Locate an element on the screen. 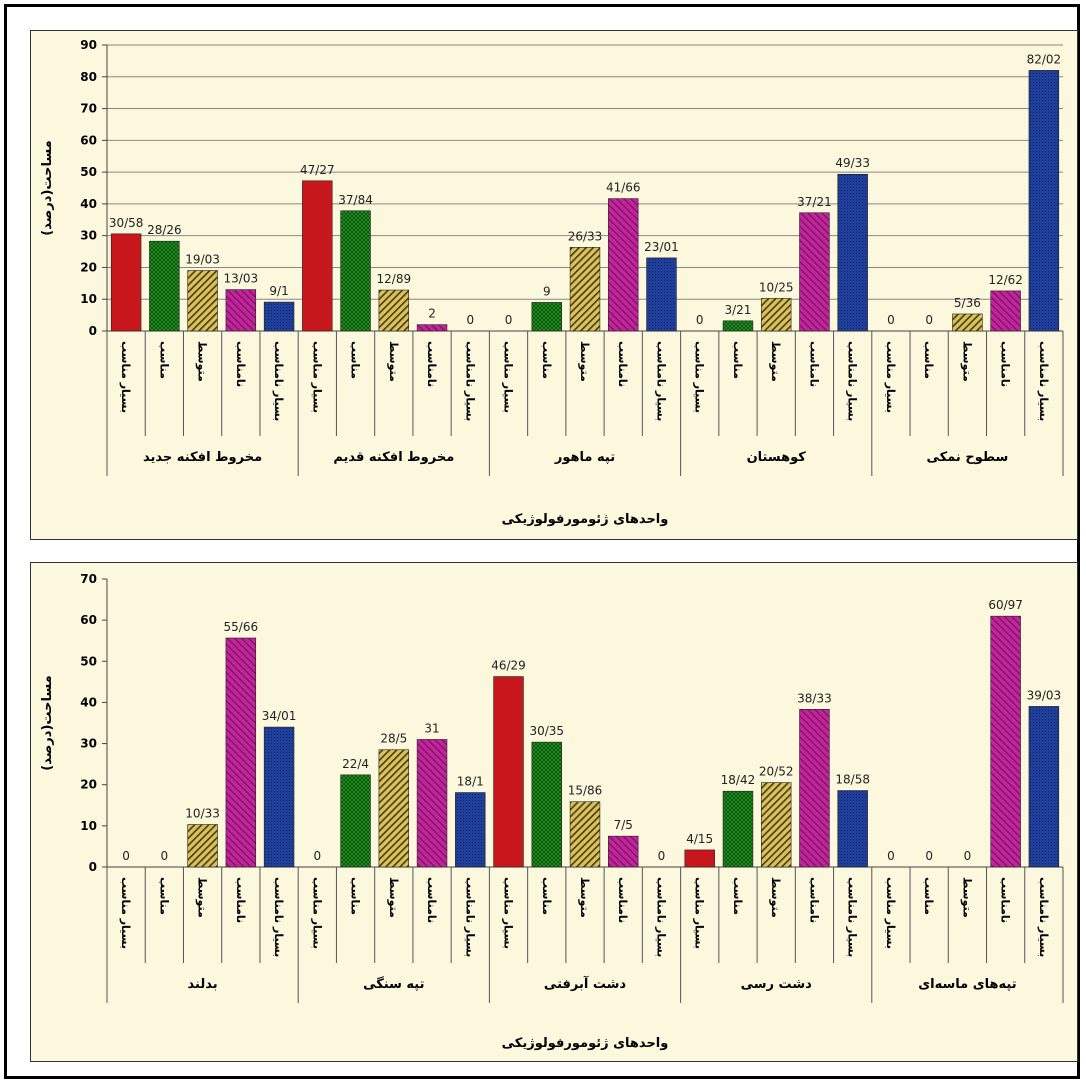 This screenshot has width=1086, height=1083. group-label: مخروط افکنه قدیم is located at coordinates (393, 457).